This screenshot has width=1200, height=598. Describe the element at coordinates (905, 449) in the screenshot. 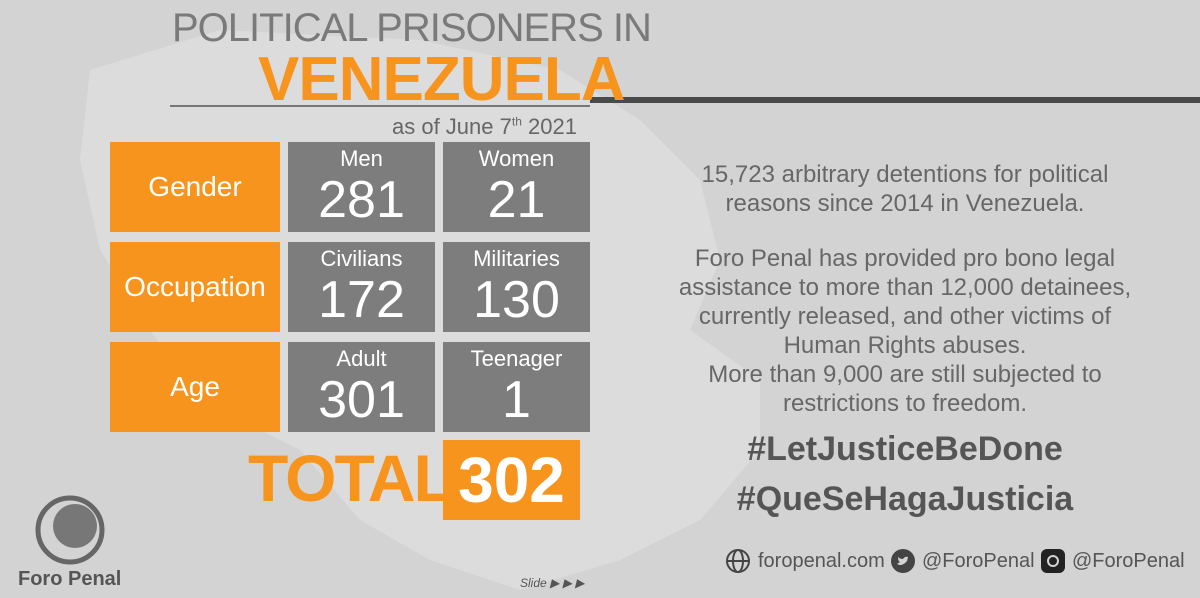

I see `hashtag: #LetJusticeBeDone` at that location.